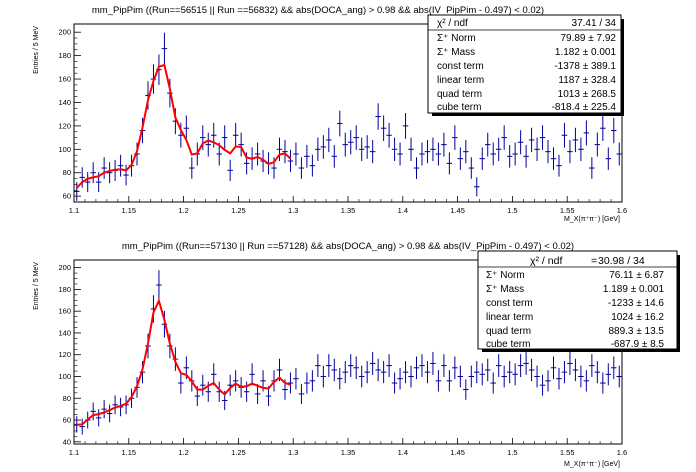  I want to click on y-tick-label: 180, so click(64, 289).